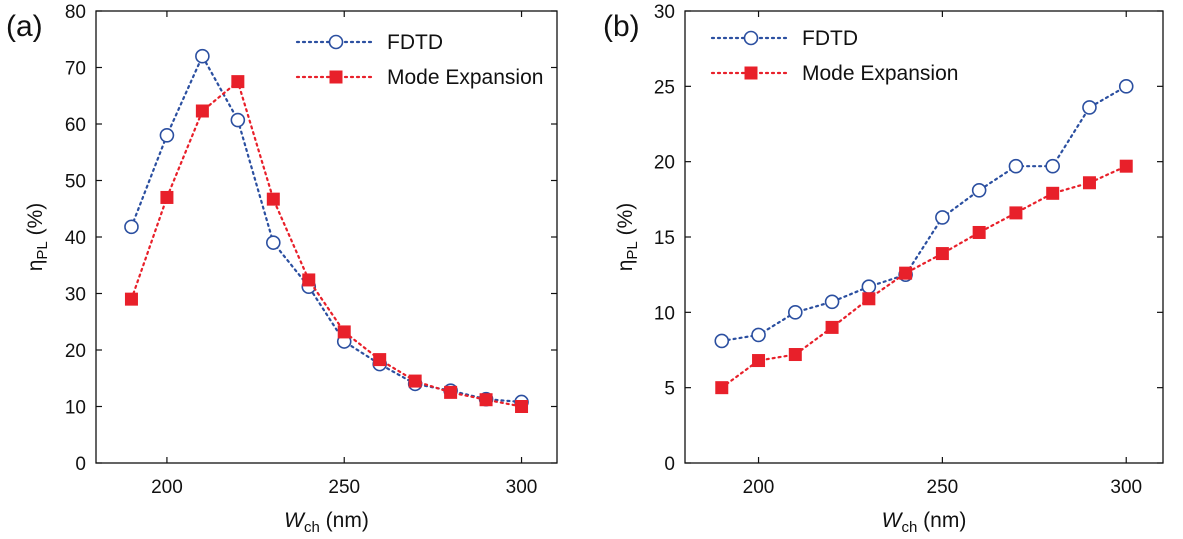  I want to click on panel-label: (a), so click(24, 26).